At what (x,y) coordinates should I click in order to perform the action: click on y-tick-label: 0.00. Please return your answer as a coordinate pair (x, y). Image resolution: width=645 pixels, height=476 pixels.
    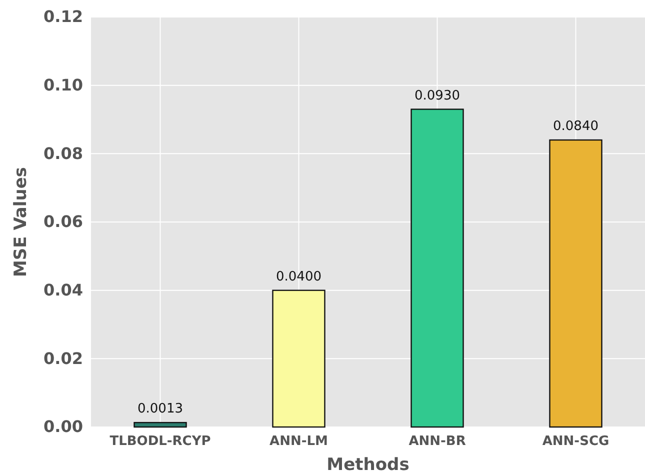
    Looking at the image, I should click on (63, 426).